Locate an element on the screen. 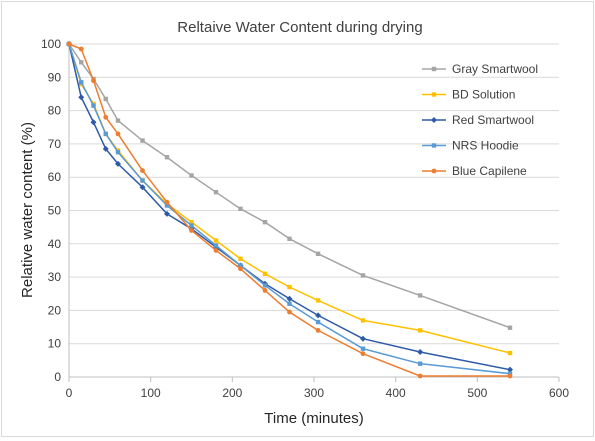 This screenshot has height=441, width=595. x-tick-label: 500 is located at coordinates (477, 393).